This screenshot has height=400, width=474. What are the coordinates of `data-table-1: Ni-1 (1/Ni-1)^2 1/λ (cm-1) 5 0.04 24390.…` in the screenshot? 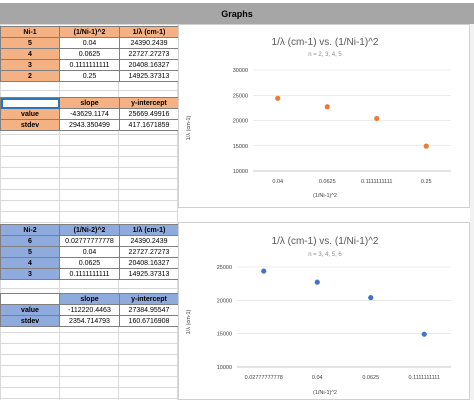 It's located at (89, 54).